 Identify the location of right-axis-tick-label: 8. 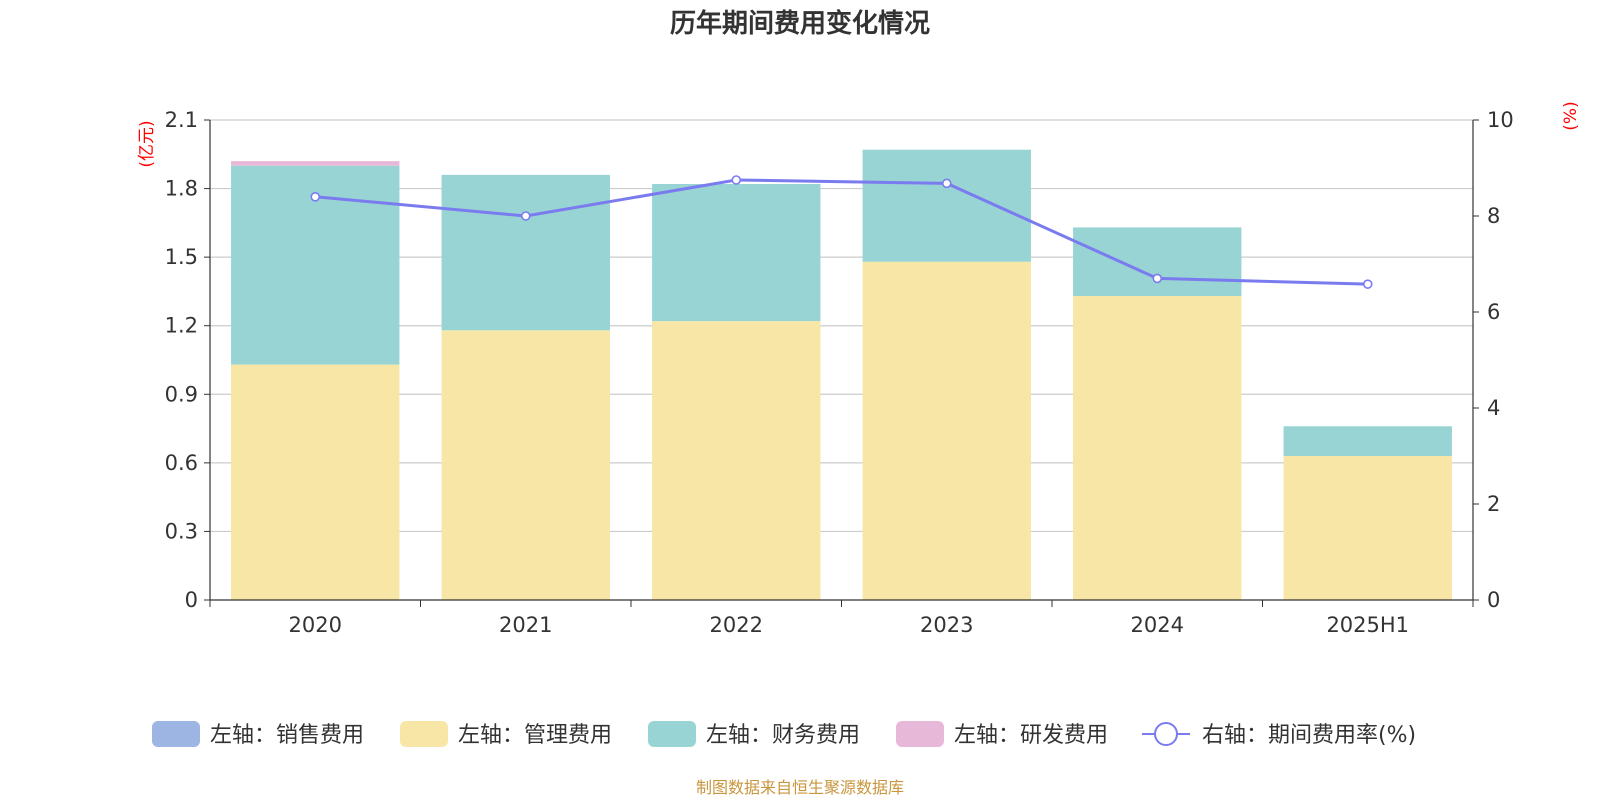
(1493, 216).